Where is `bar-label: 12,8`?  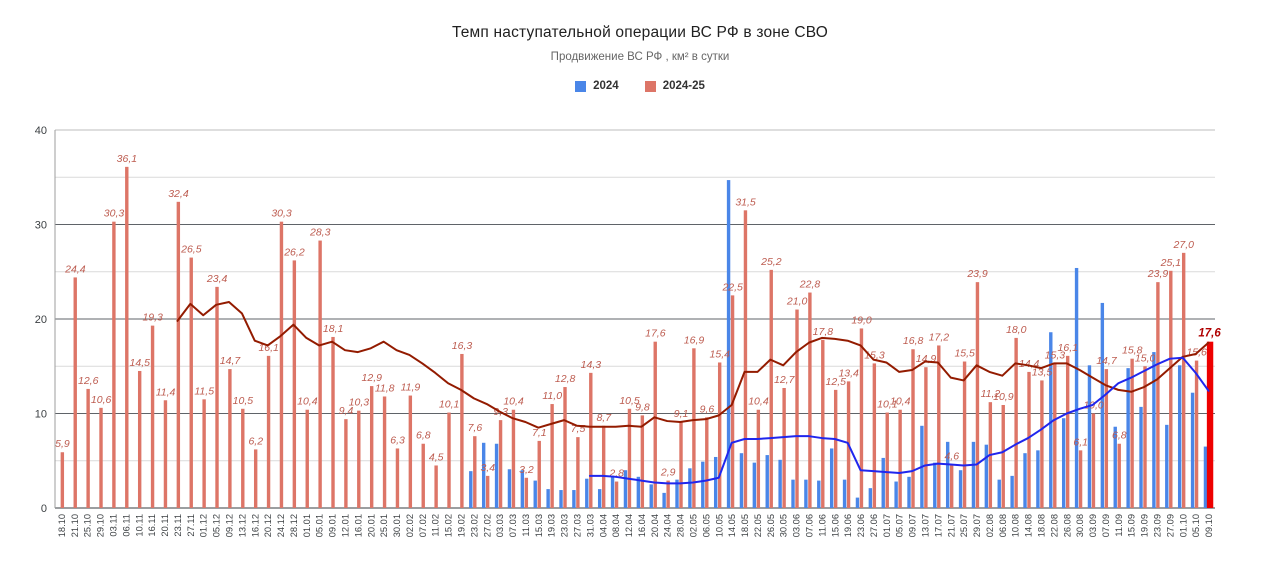
bar-label: 12,8 is located at coordinates (565, 379).